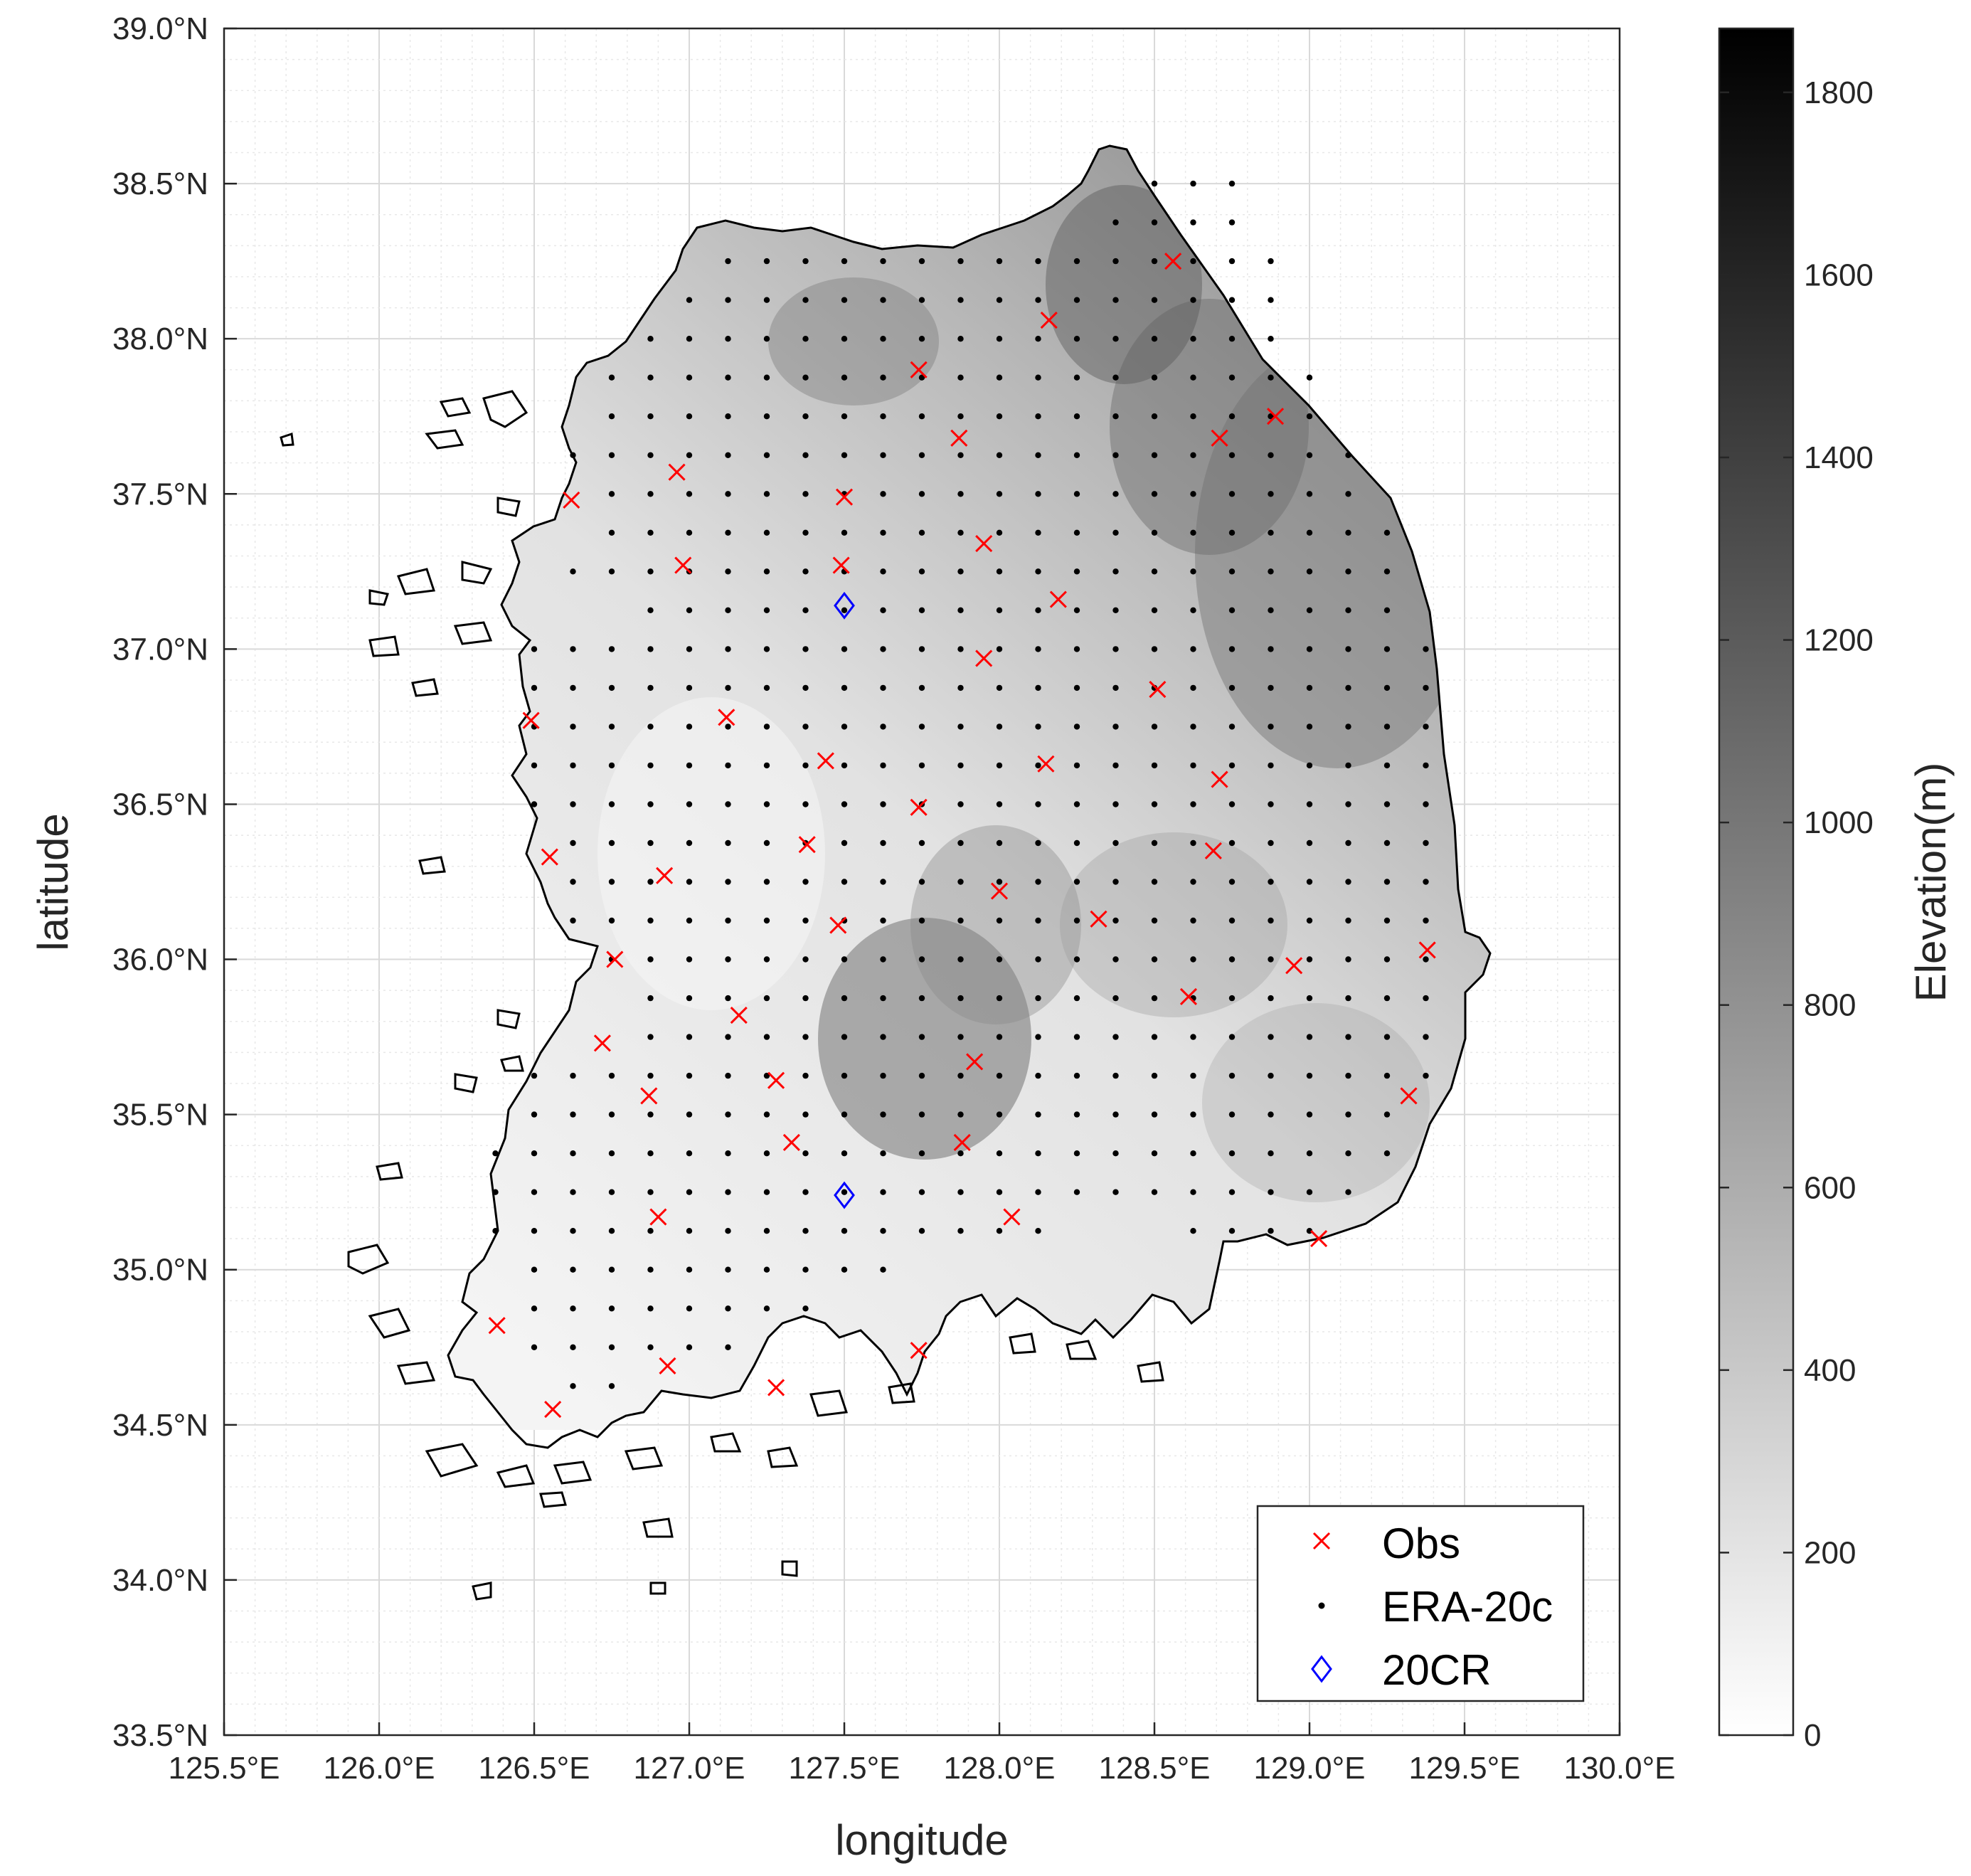 The height and width of the screenshot is (1876, 1971). Describe the element at coordinates (1321, 1669) in the screenshot. I see `legend-20cr-marker` at that location.